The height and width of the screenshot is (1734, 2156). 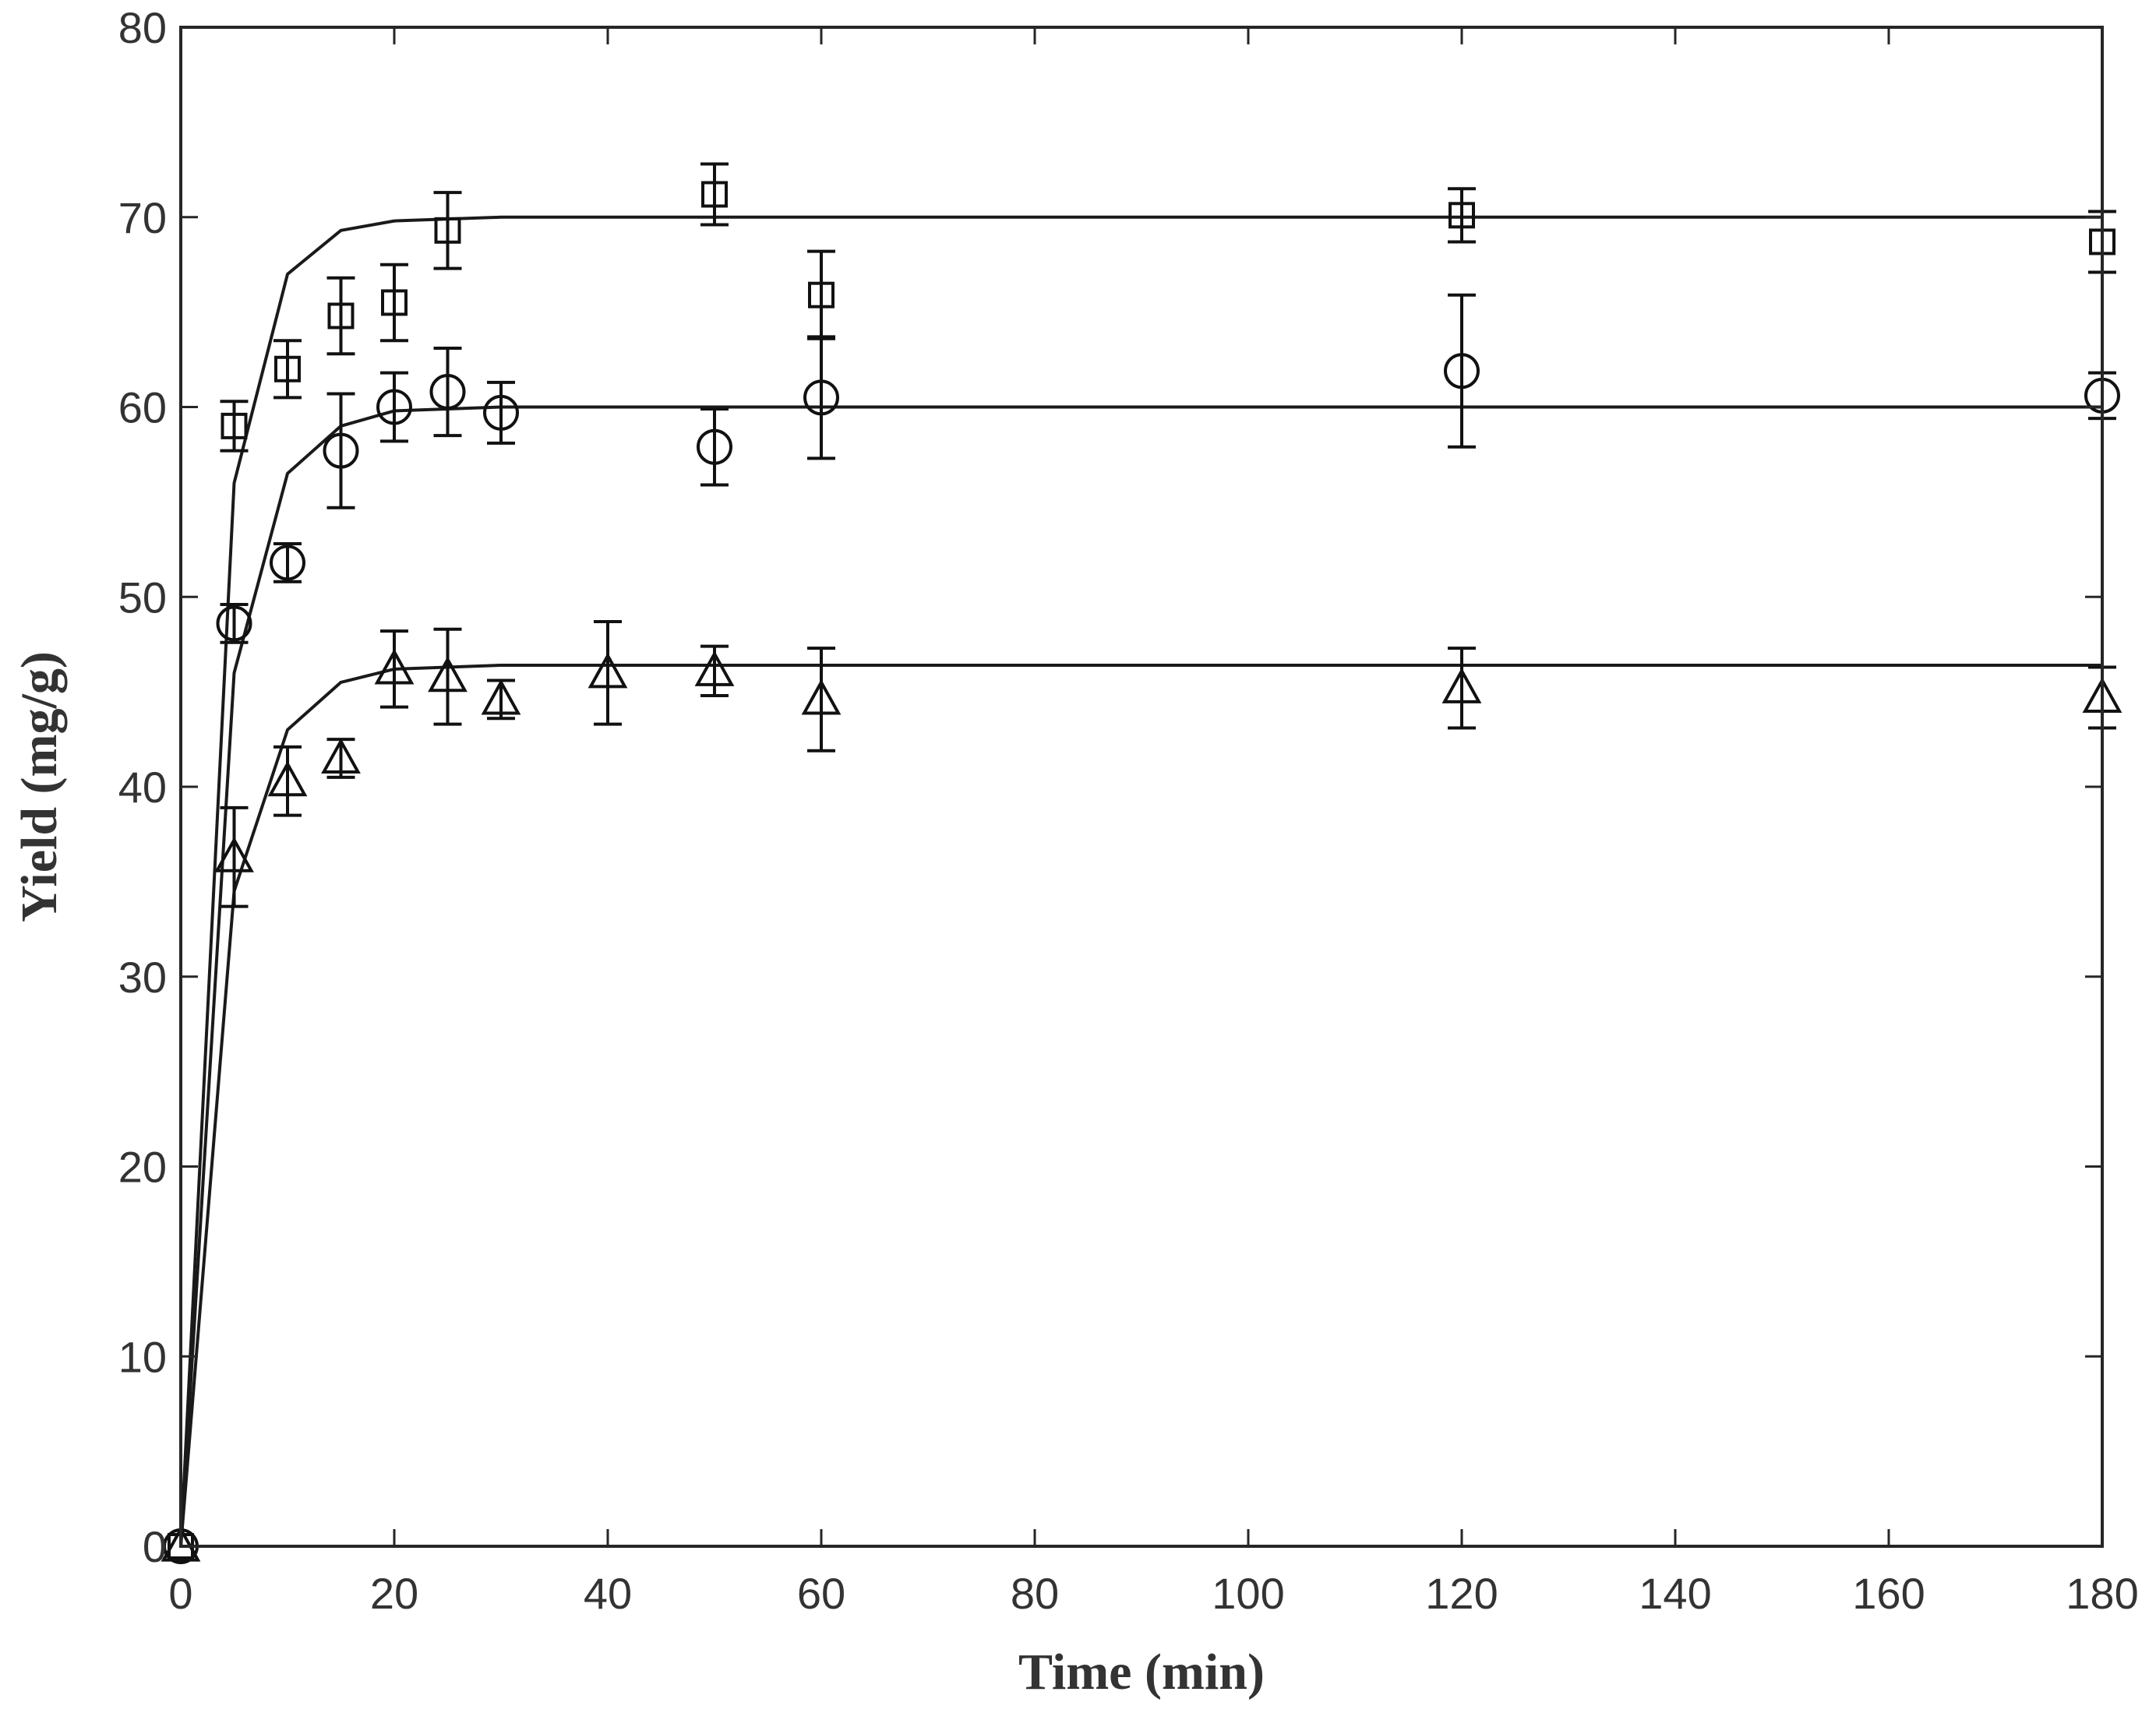 I want to click on y-tick-label: 10, so click(x=142, y=1356).